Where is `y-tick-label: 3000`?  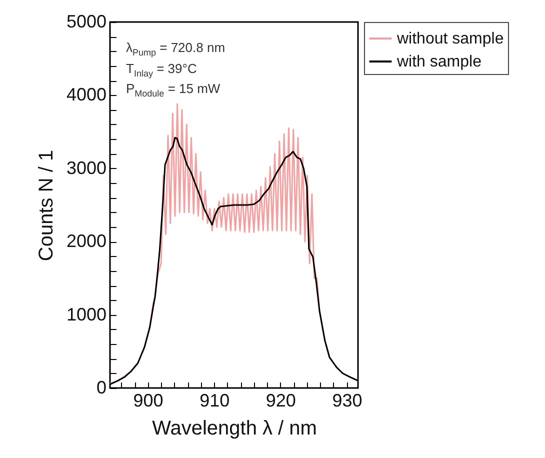
y-tick-label: 3000 is located at coordinates (86, 168).